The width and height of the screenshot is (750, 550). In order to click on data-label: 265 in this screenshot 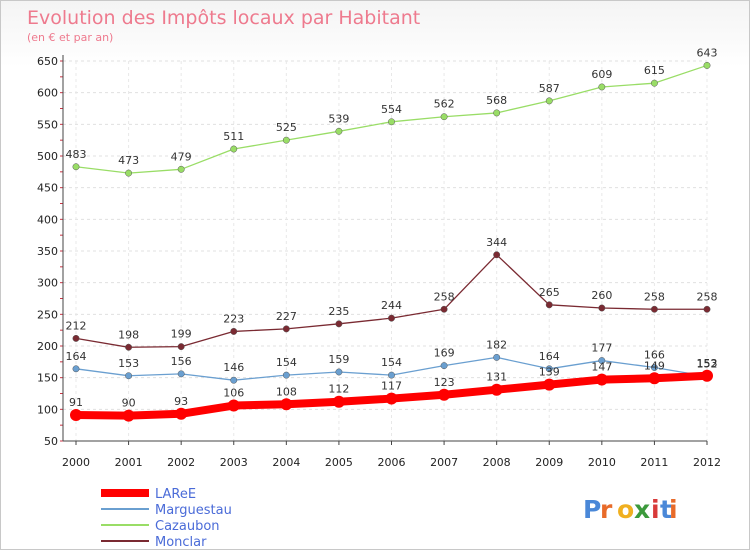, I will do `click(549, 292)`.